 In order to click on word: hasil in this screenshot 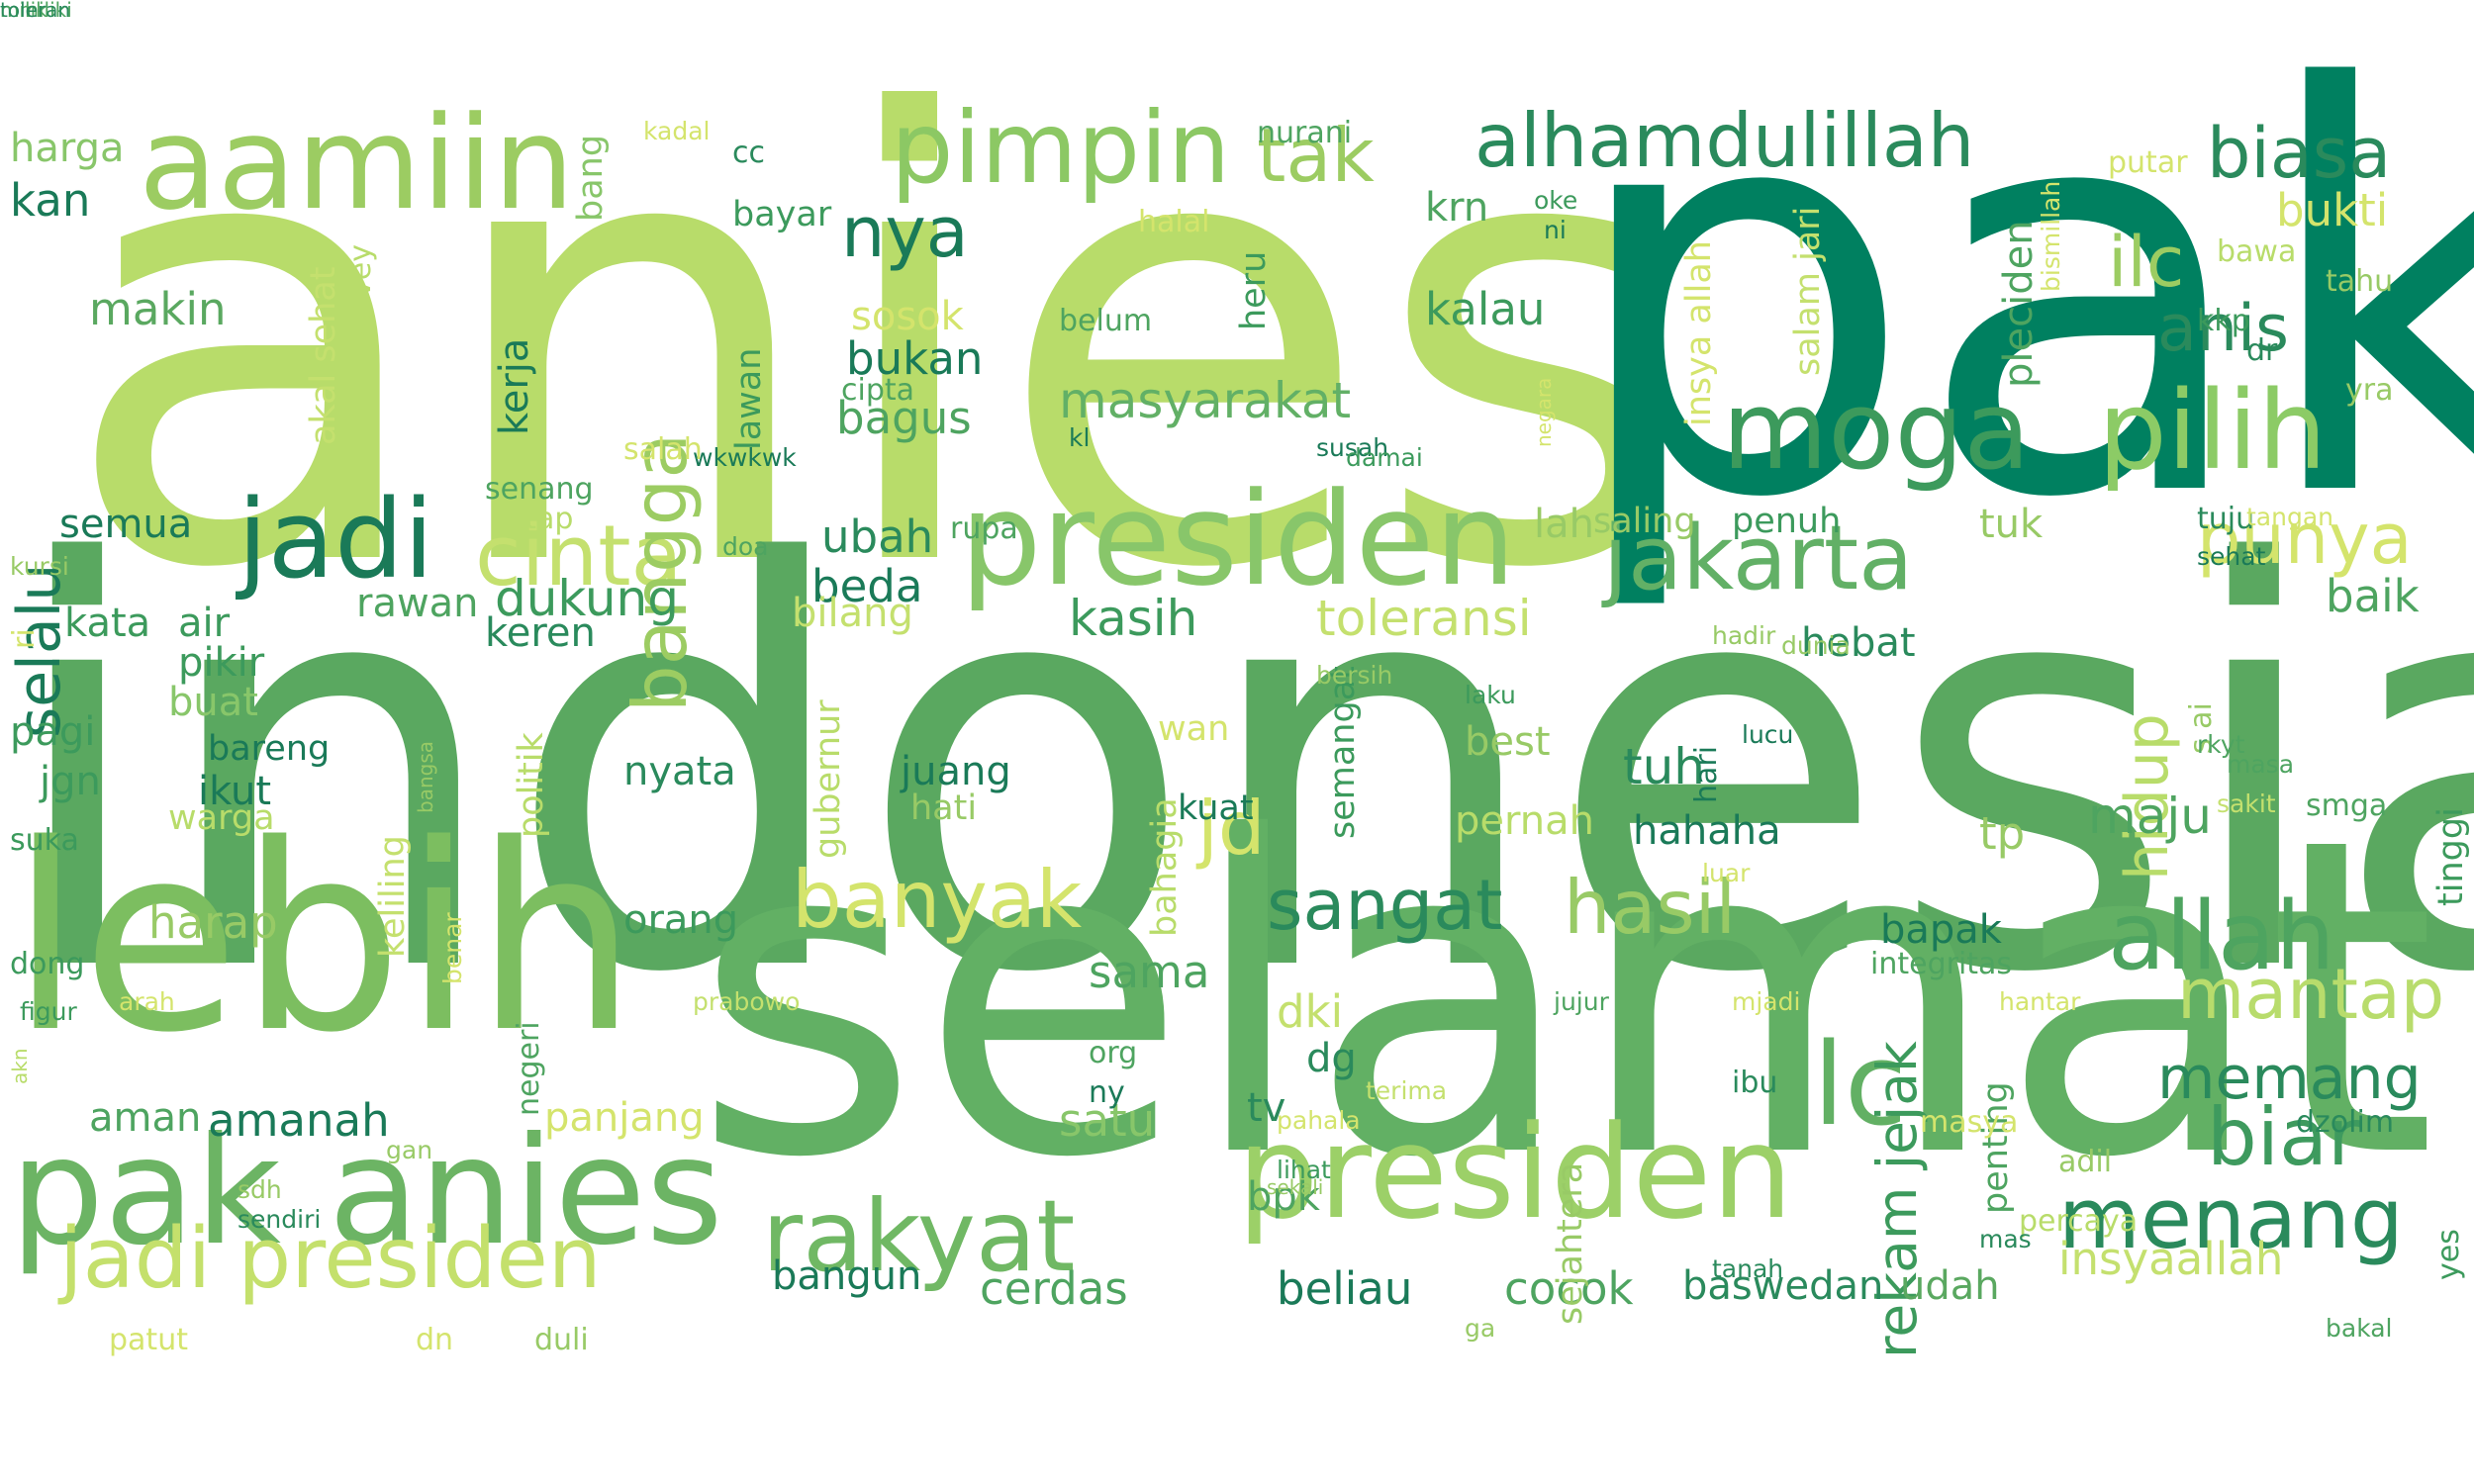, I will do `click(1651, 907)`.